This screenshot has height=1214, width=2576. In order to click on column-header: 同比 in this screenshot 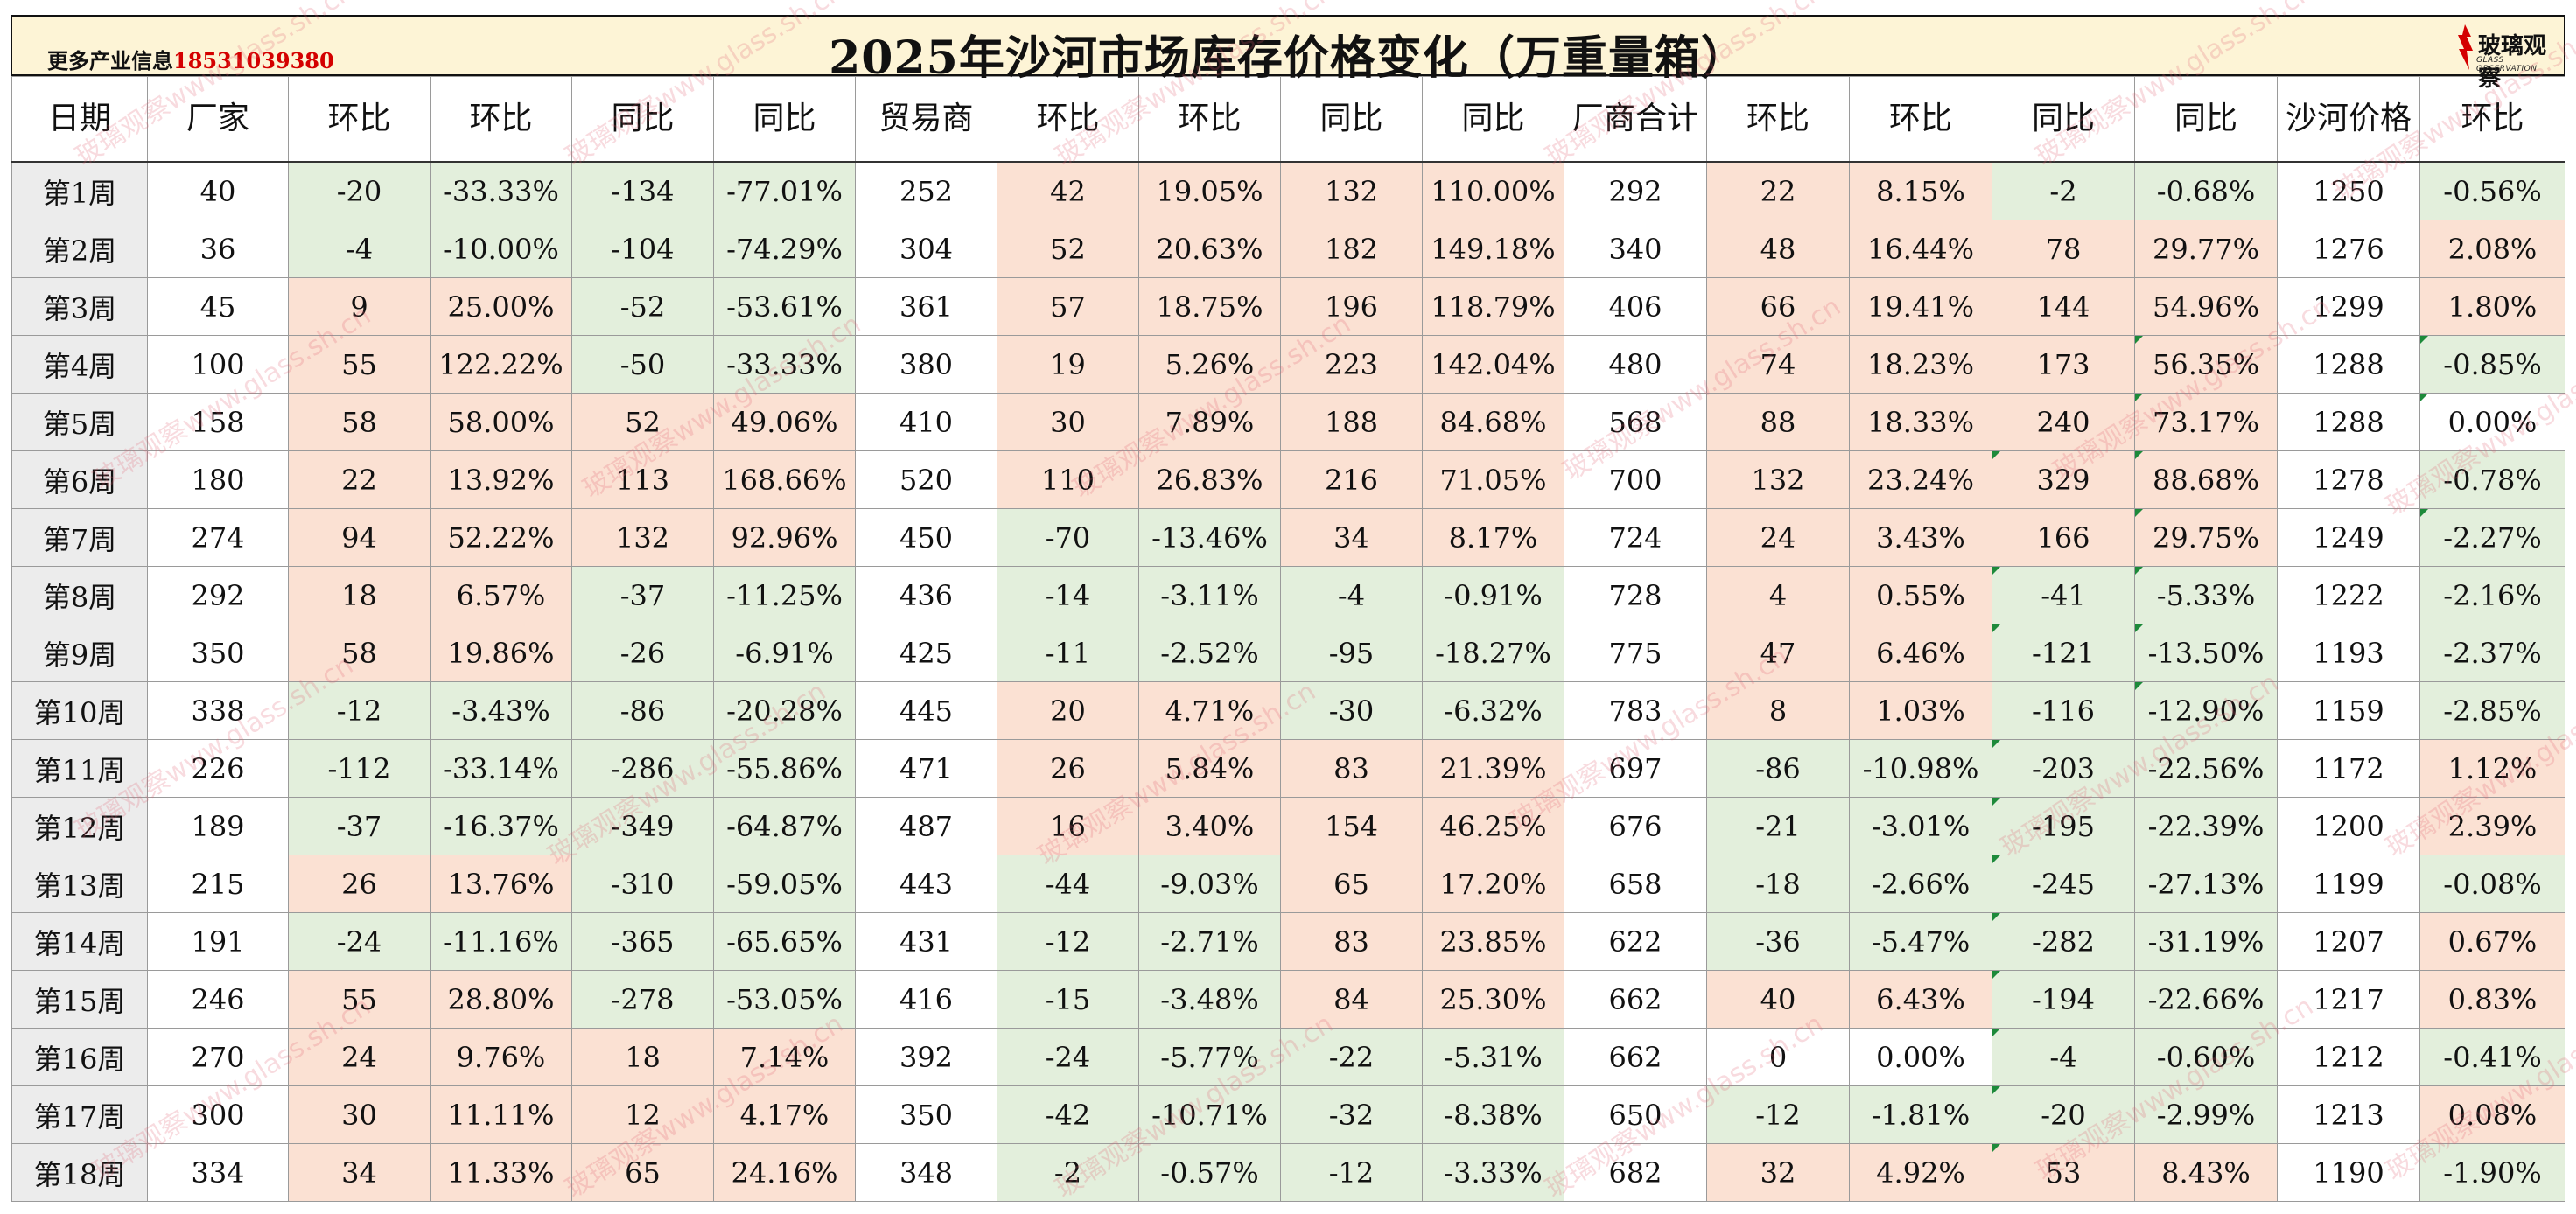, I will do `click(1493, 119)`.